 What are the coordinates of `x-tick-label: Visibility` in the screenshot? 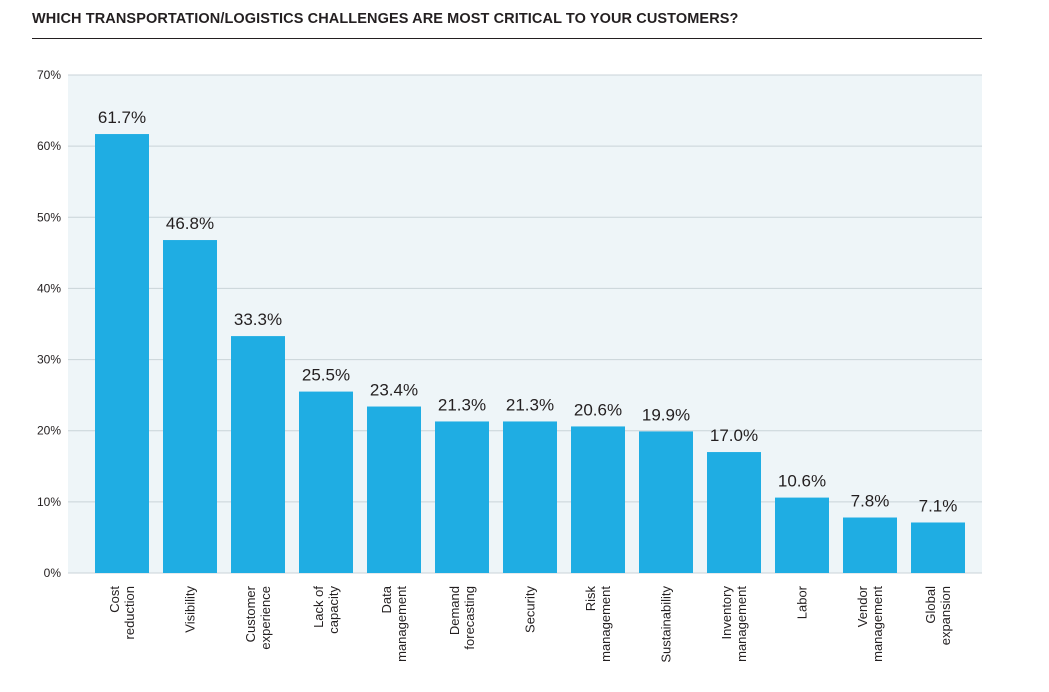 It's located at (190, 609).